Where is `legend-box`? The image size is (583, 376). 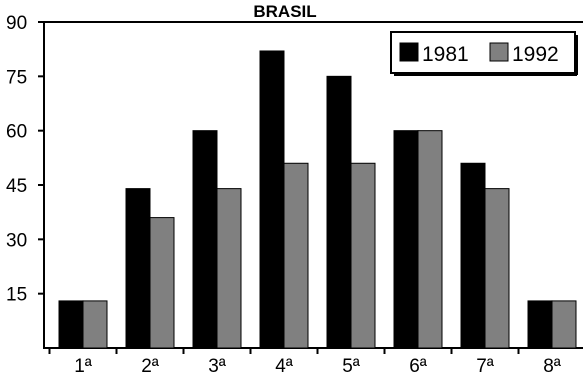
legend-box is located at coordinates (483, 52).